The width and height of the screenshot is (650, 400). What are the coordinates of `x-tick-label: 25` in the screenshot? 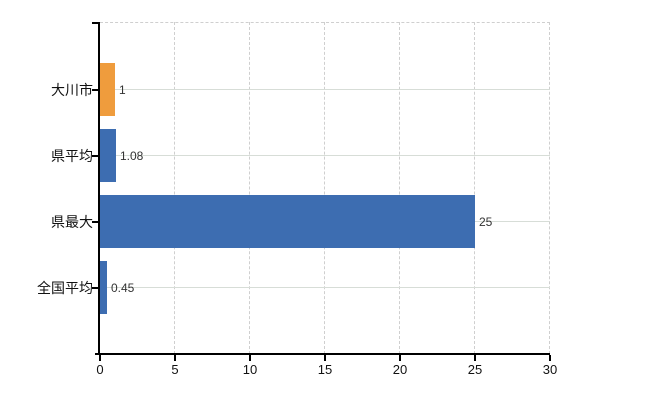 It's located at (475, 369).